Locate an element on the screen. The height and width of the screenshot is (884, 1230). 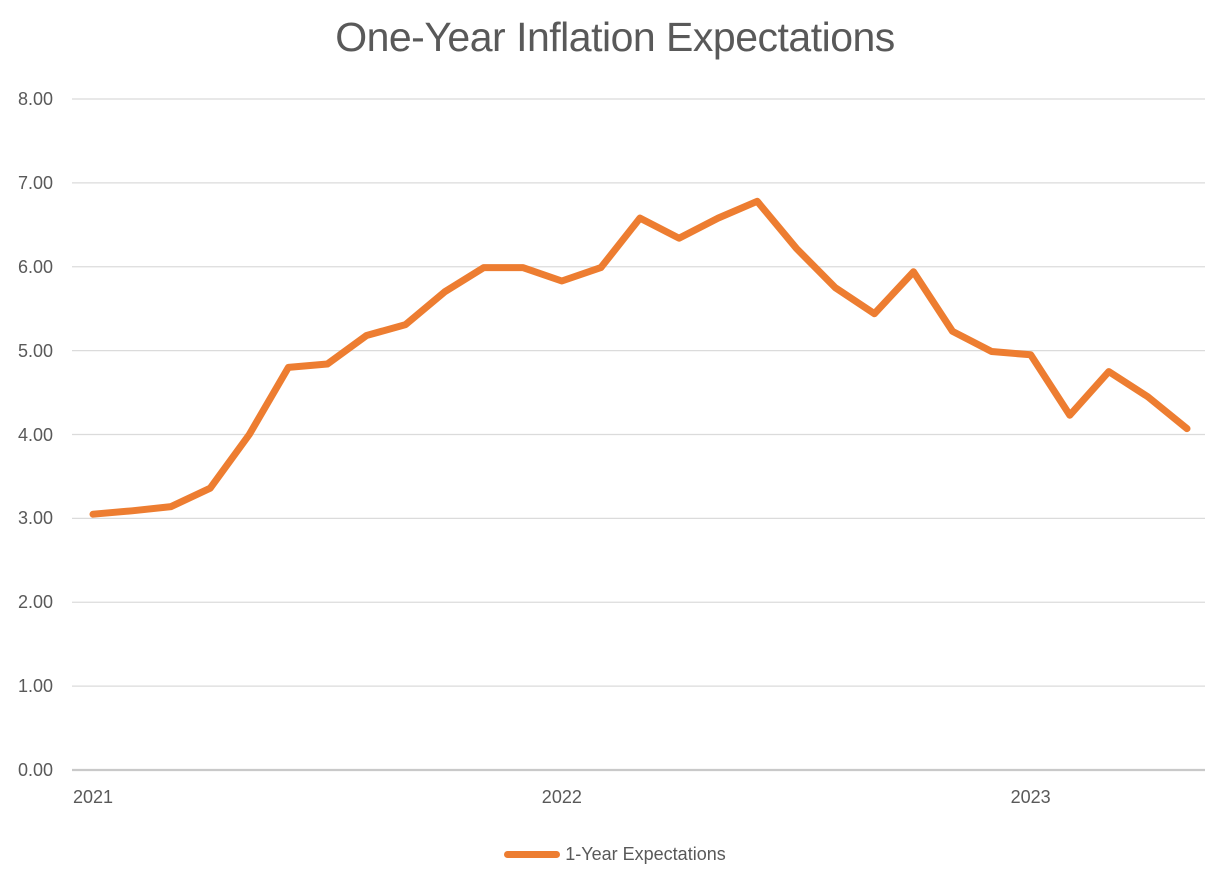
legend-label: 1-Year Expectations is located at coordinates (645, 853).